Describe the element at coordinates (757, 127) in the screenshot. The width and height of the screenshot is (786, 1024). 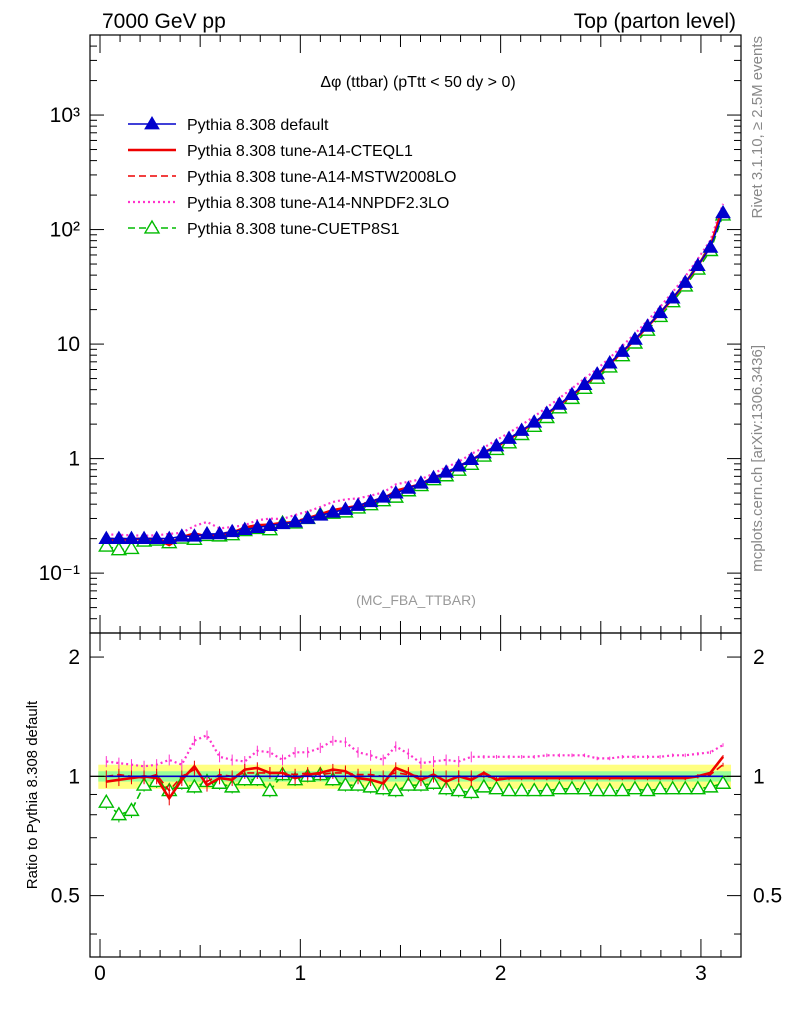
I see `rivet-label: Rivet 3.1.10, ≥ 2.5M events` at that location.